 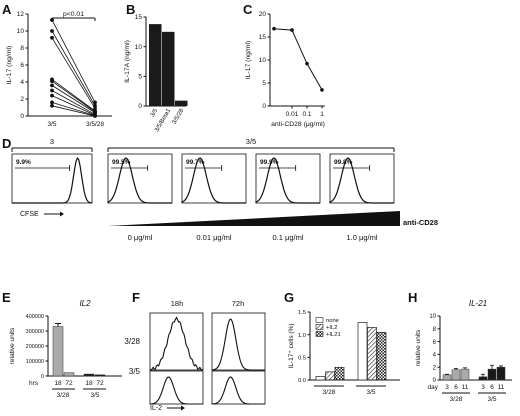 I want to click on panel-e-y-tick-label: 300000, so click(x=35, y=332).